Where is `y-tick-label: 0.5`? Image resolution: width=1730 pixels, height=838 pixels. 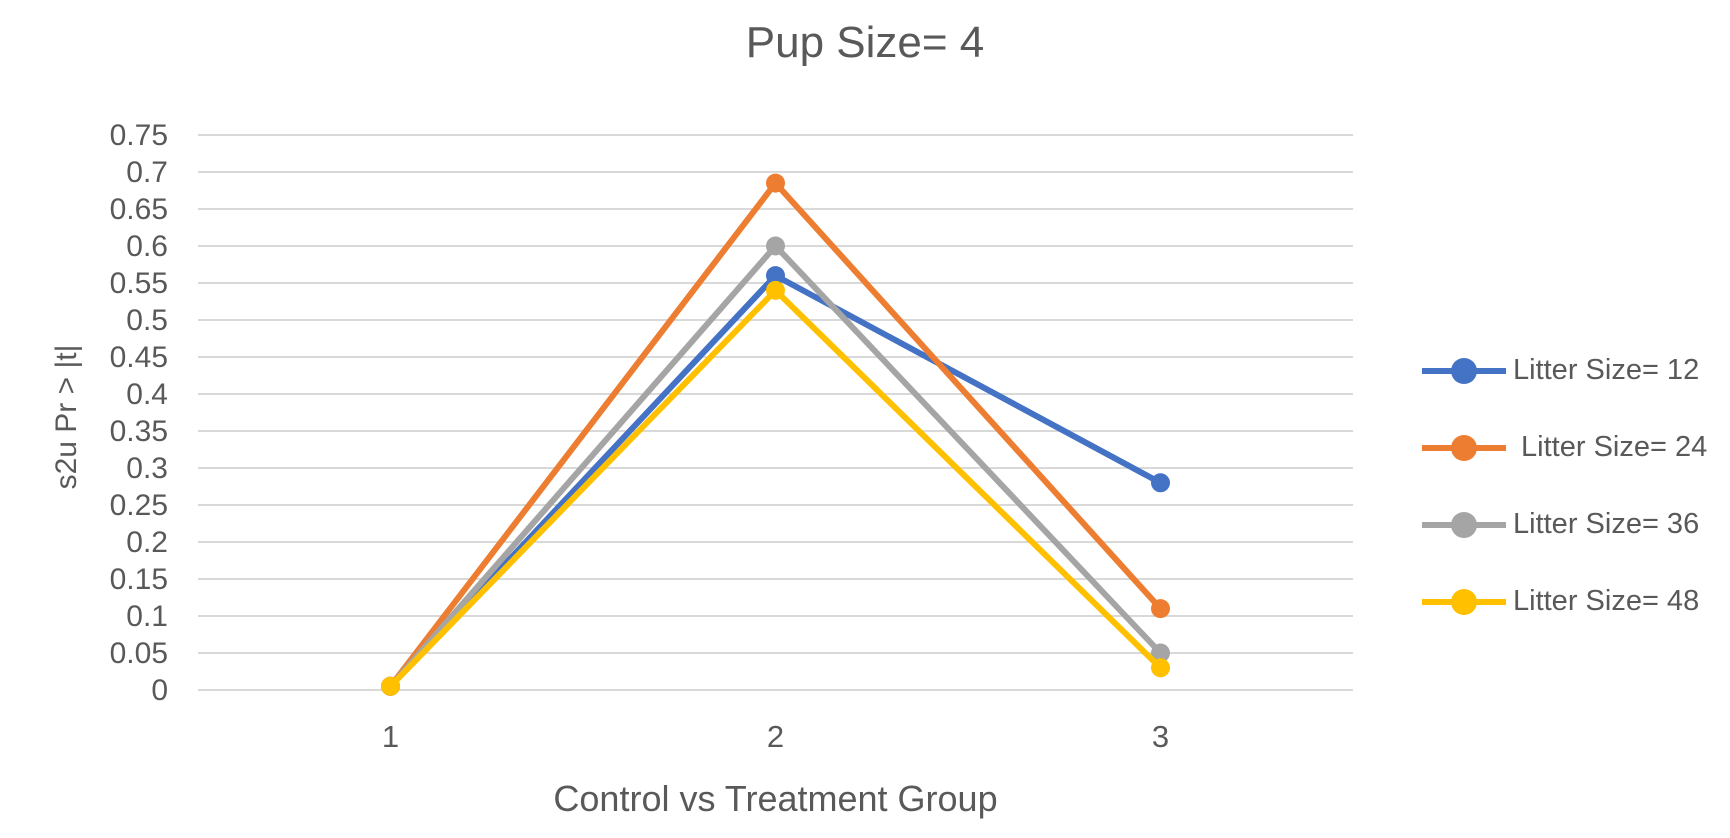
y-tick-label: 0.5 is located at coordinates (147, 320).